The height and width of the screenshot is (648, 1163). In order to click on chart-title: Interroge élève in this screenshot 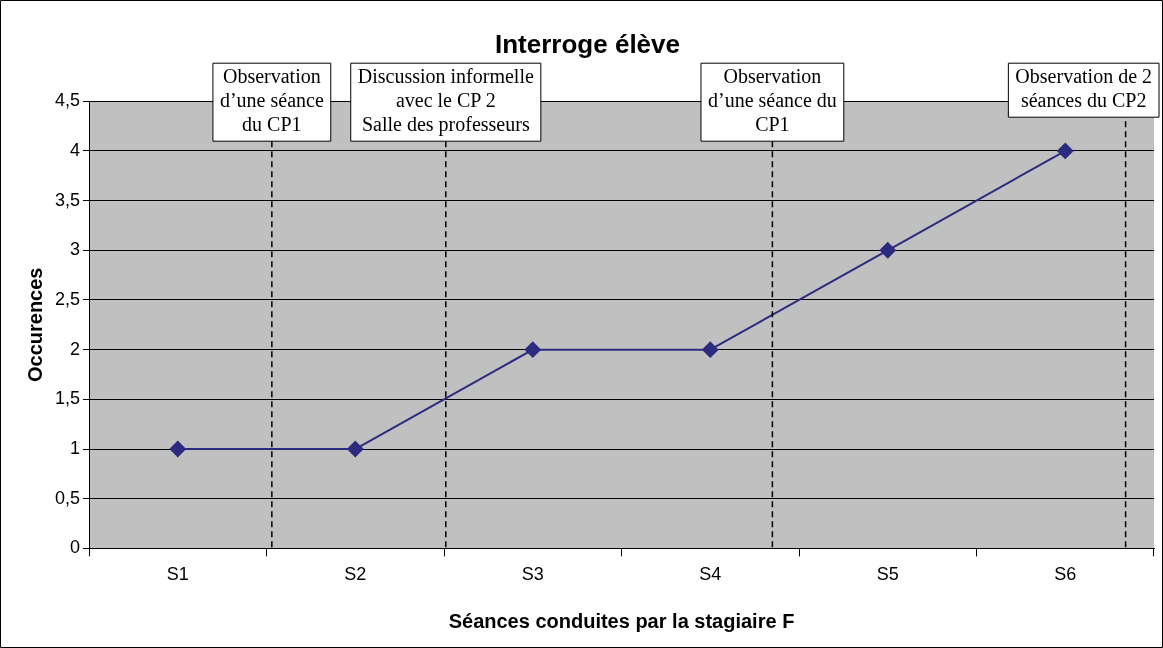, I will do `click(587, 43)`.